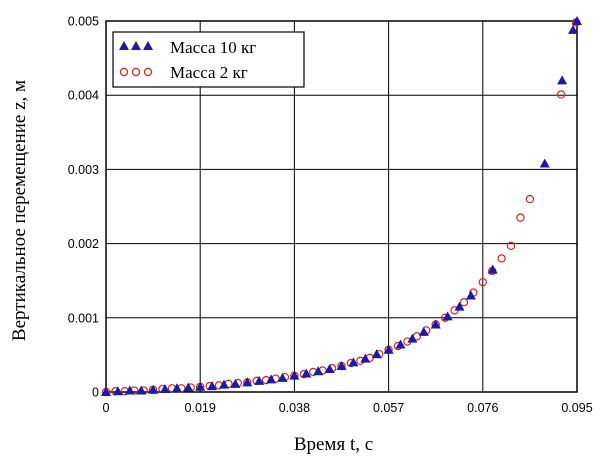  Describe the element at coordinates (348, 408) in the screenshot. I see `x-axis-ticks: 0 0.019 0.038 0.057 0.076 0.095` at that location.